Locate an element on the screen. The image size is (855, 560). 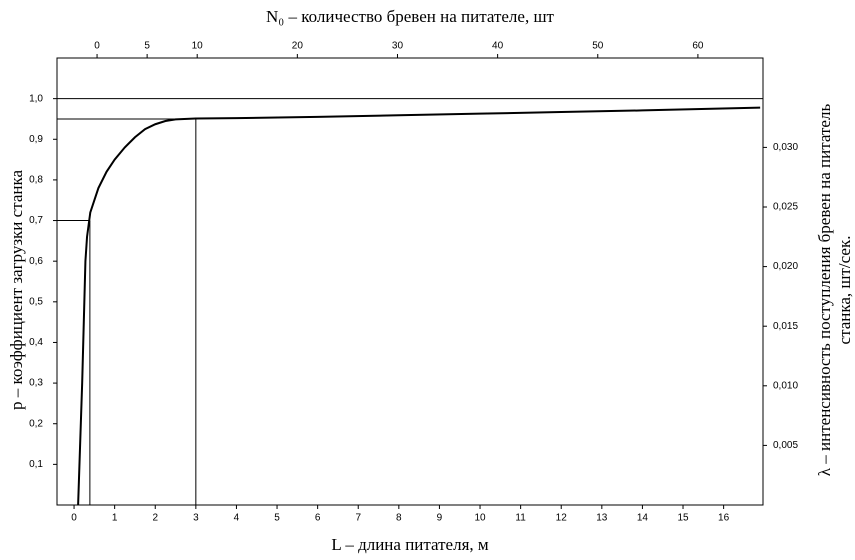
y2-tick-label: 0,005 is located at coordinates (785, 445).